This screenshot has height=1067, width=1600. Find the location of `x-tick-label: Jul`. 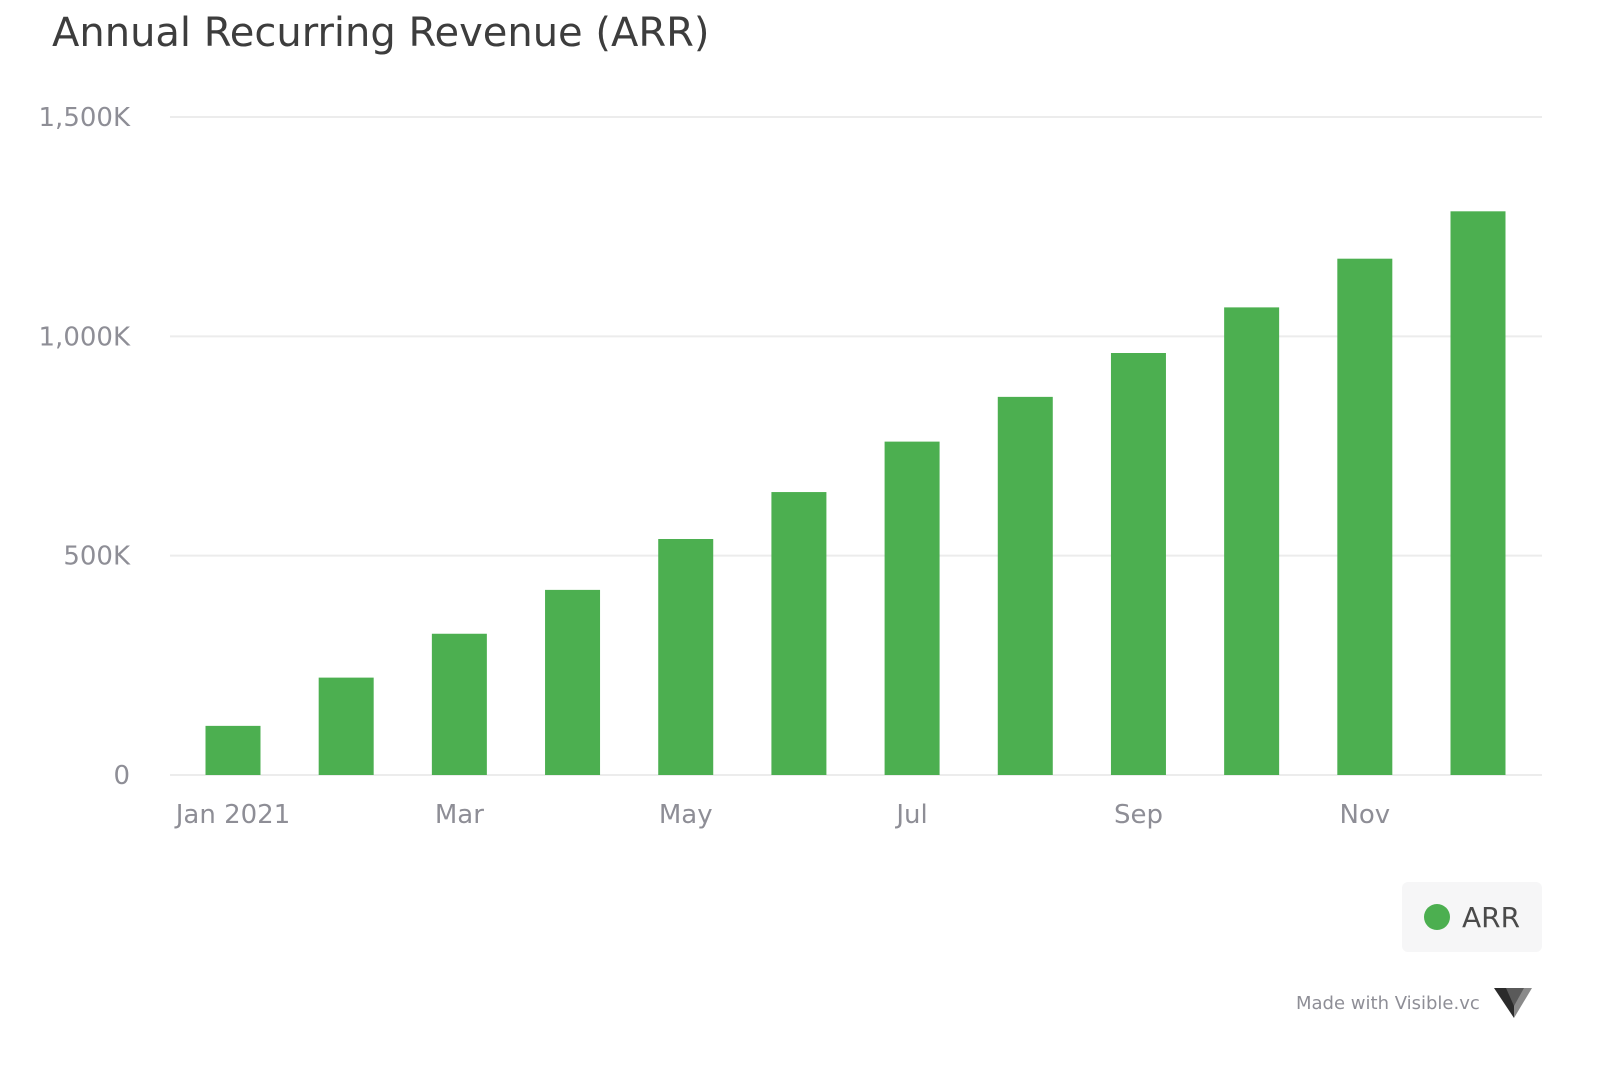

x-tick-label: Jul is located at coordinates (910, 815).